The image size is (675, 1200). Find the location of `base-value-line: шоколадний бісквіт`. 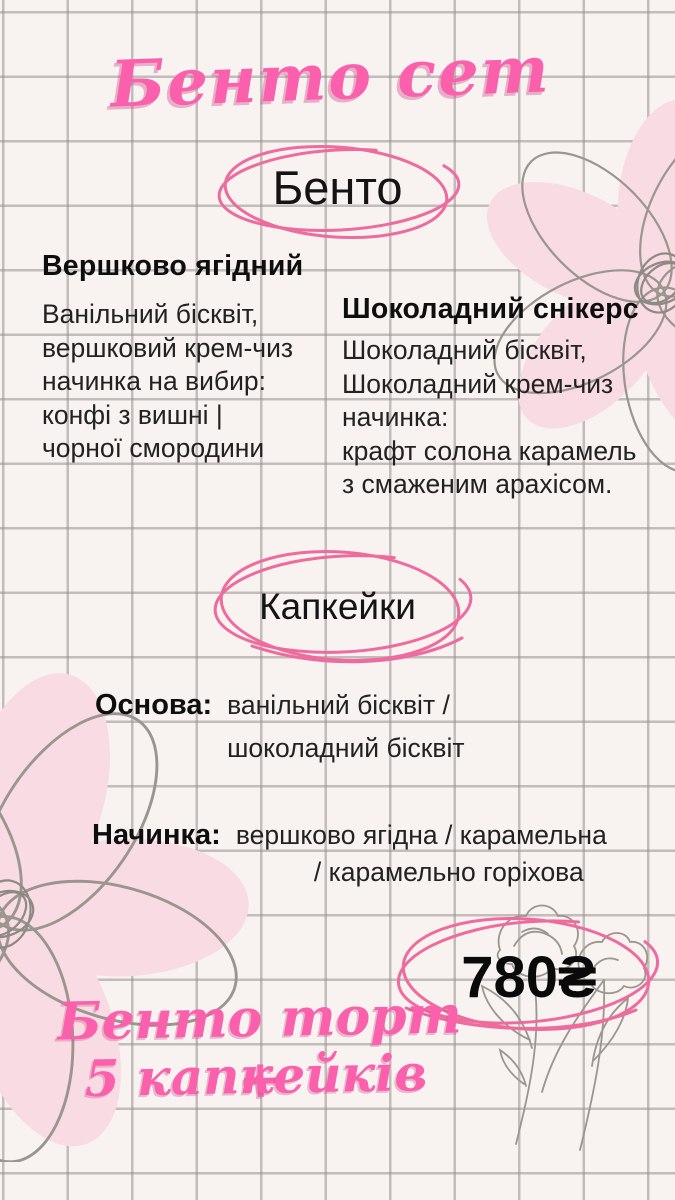

base-value-line: шоколадний бісквіт is located at coordinates (346, 748).